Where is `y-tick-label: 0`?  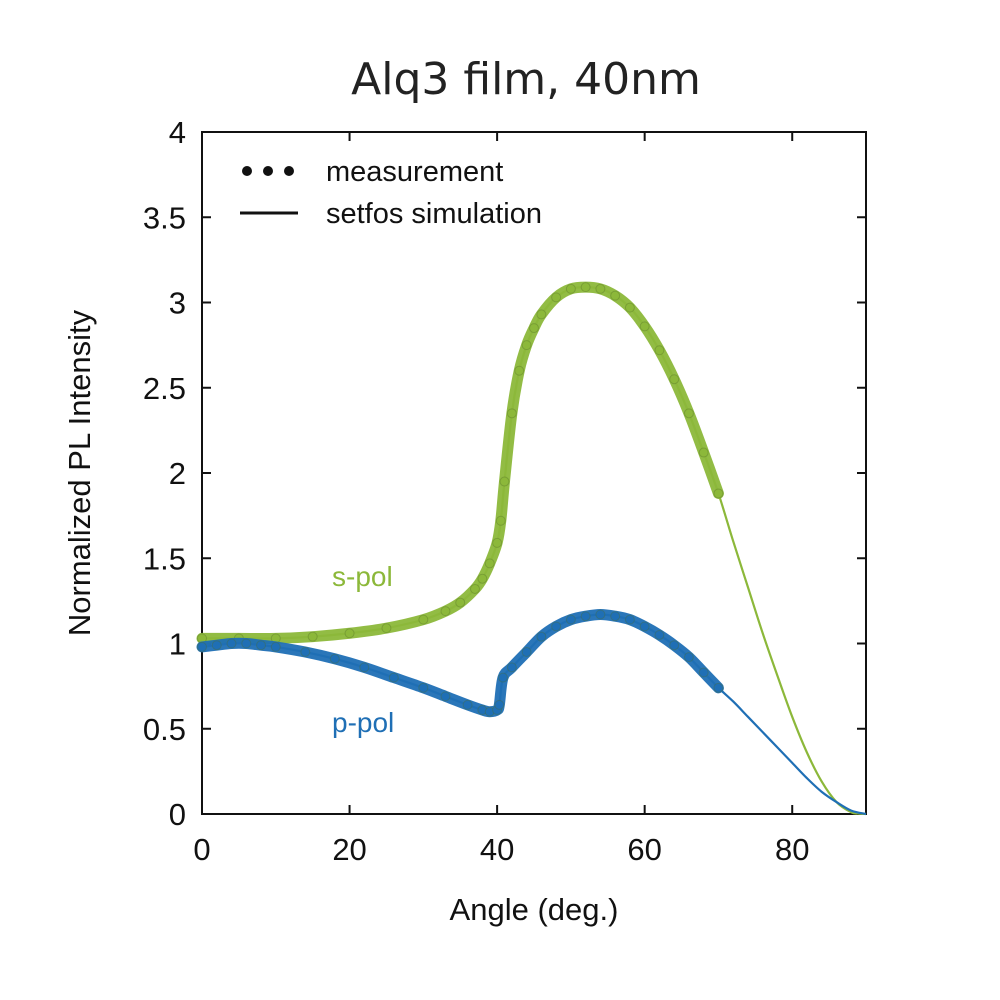
y-tick-label: 0 is located at coordinates (177, 814).